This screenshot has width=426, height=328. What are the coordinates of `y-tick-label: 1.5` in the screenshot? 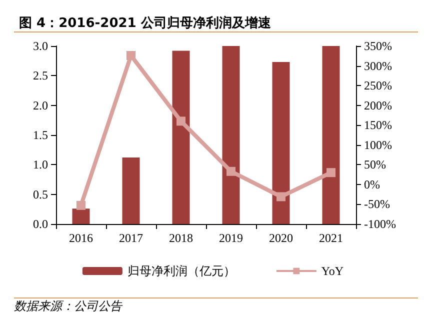 It's located at (40, 135).